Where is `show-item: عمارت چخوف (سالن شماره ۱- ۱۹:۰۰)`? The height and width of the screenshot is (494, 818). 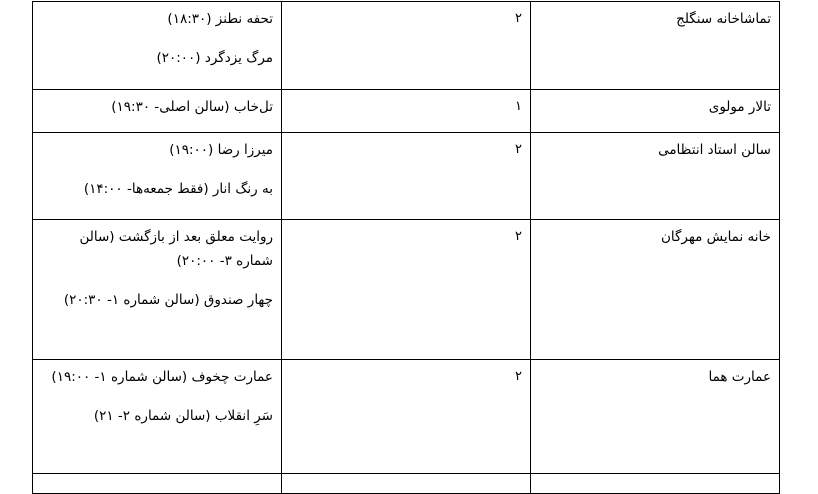
show-item: عمارت چخوف (سالن شماره ۱- ۱۹:۰۰) is located at coordinates (162, 377).